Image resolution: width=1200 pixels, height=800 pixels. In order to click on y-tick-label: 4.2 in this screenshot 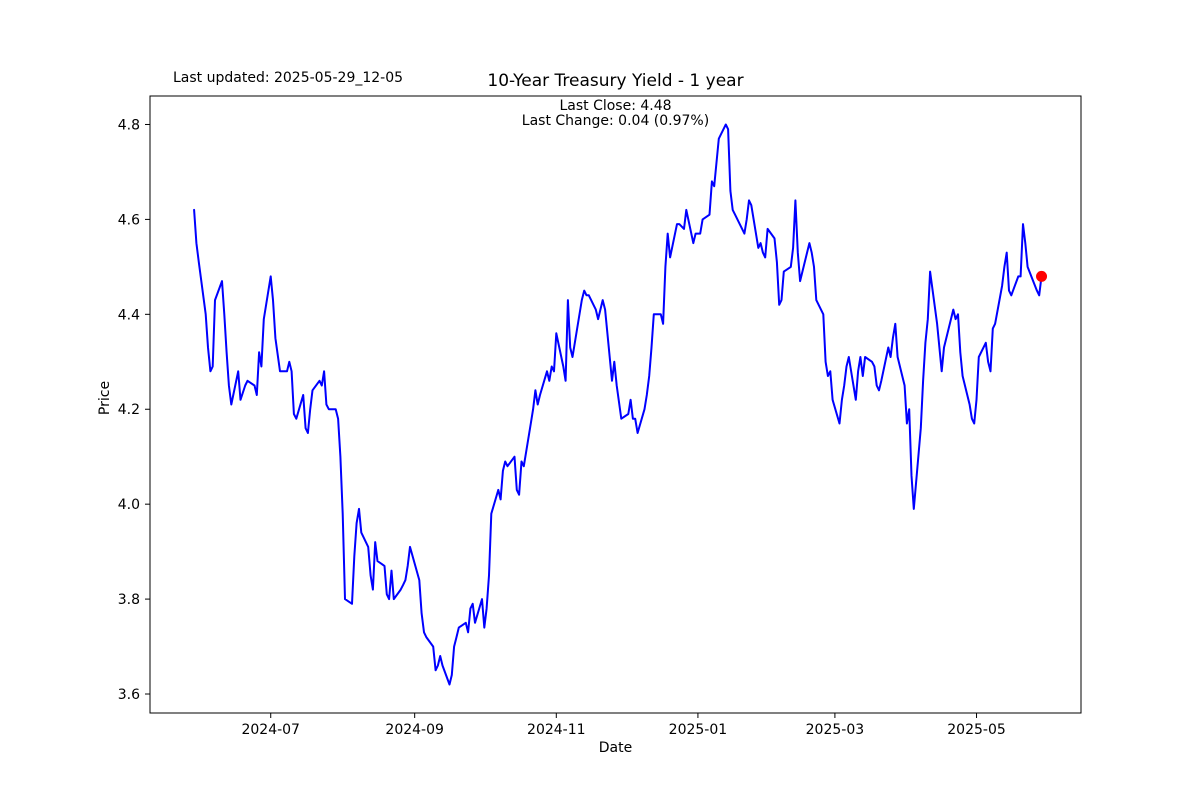, I will do `click(129, 410)`.